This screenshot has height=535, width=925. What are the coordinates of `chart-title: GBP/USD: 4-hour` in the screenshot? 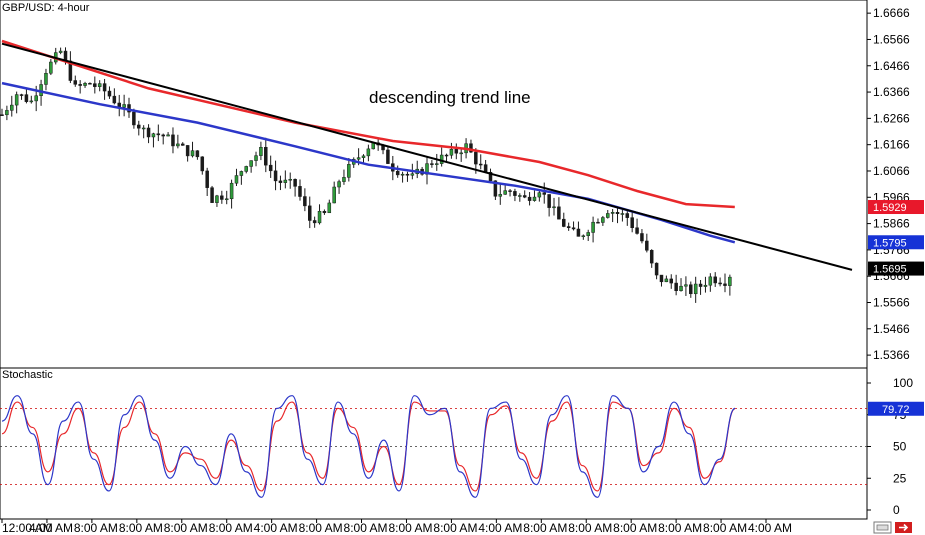 It's located at (46, 8).